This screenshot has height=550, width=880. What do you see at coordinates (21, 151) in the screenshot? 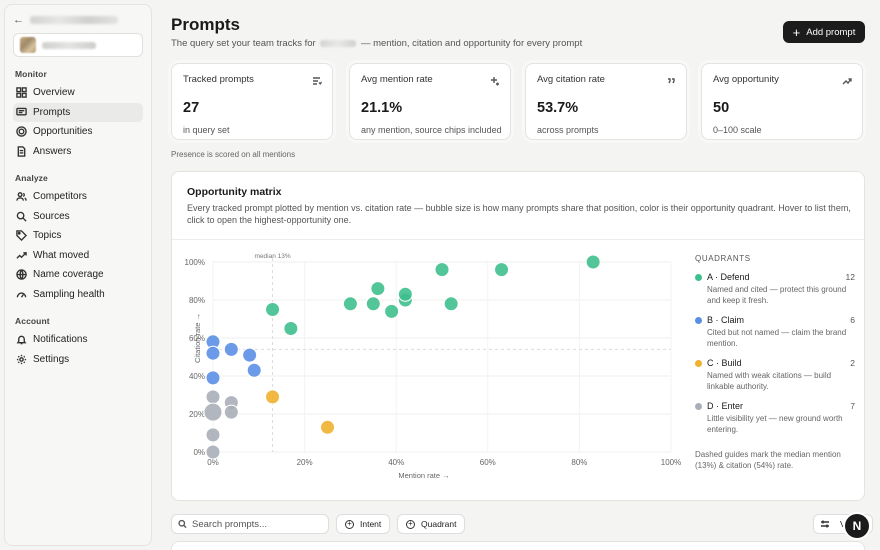
I see `document-icon` at bounding box center [21, 151].